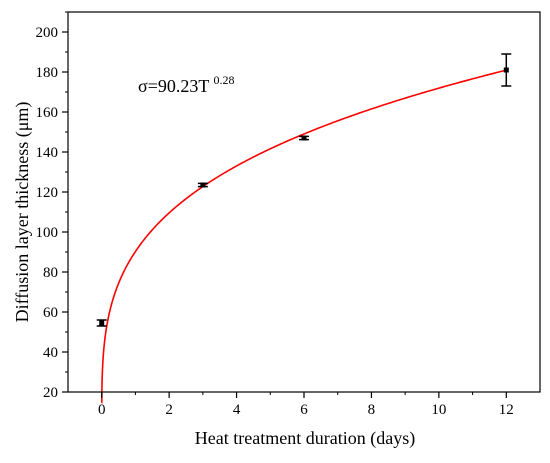 This screenshot has width=550, height=463. What do you see at coordinates (372, 410) in the screenshot?
I see `x-tick-label: 8` at bounding box center [372, 410].